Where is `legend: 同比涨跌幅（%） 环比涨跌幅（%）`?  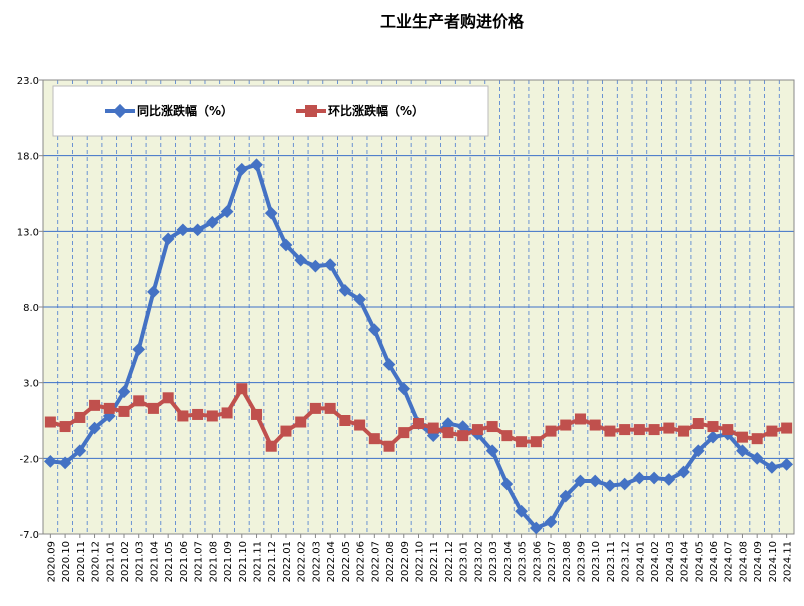
legend: 同比涨跌幅（%） 环比涨跌幅（%） is located at coordinates (270, 111).